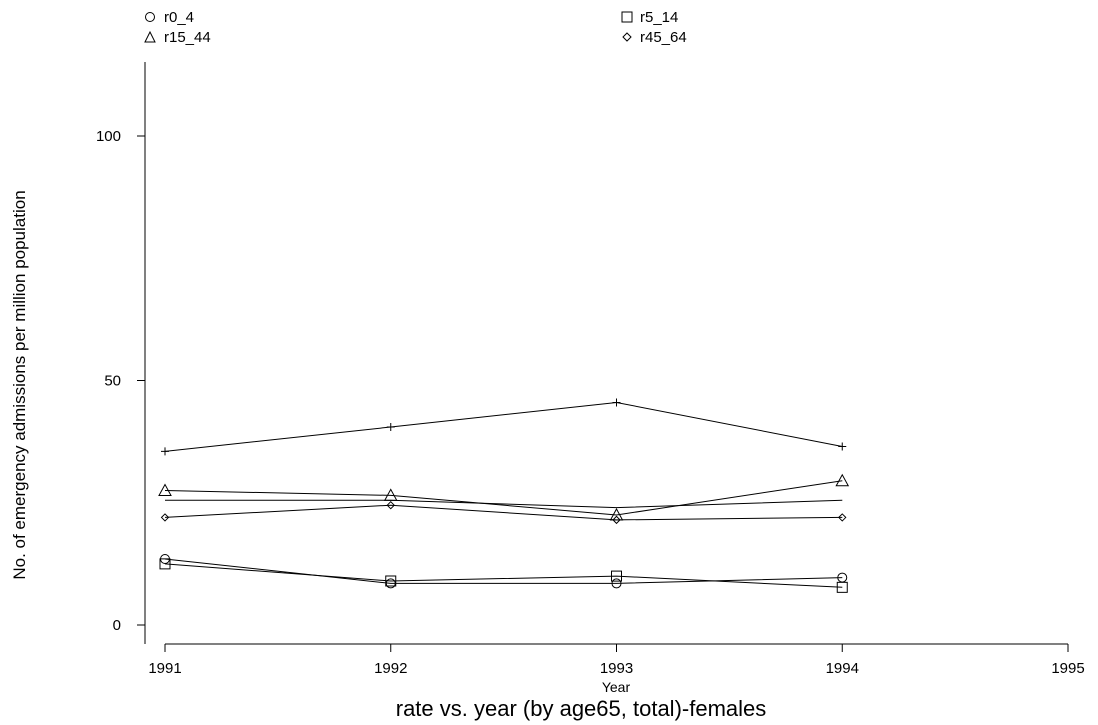  Describe the element at coordinates (581, 708) in the screenshot. I see `chart-title: rate vs. year (by age65, total)-females` at that location.